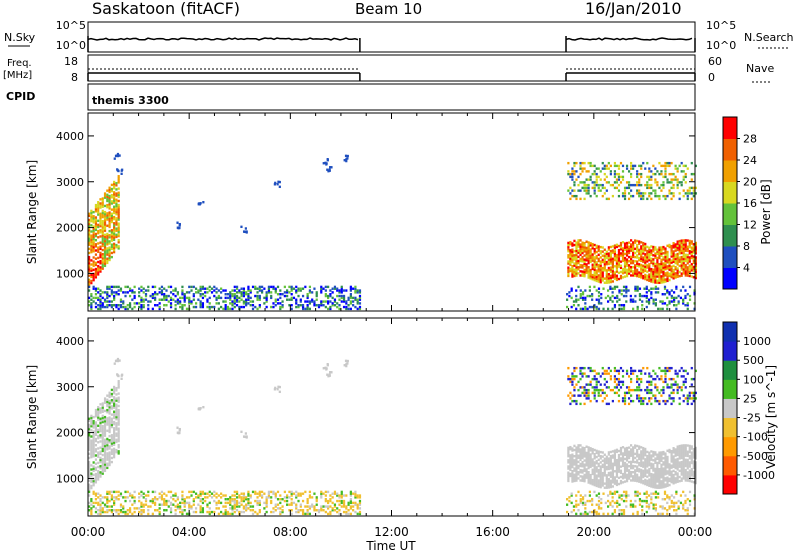  I want to click on noise-left-tick-bottom: 10^0, so click(71, 45).